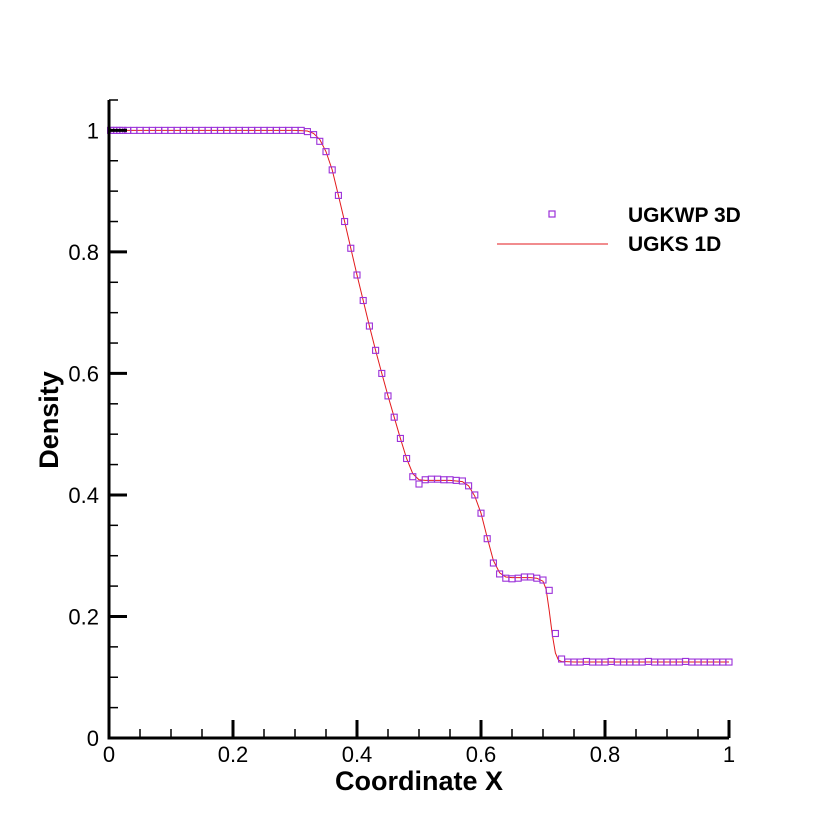  Describe the element at coordinates (83, 252) in the screenshot. I see `y-tick-label: 0.8` at that location.